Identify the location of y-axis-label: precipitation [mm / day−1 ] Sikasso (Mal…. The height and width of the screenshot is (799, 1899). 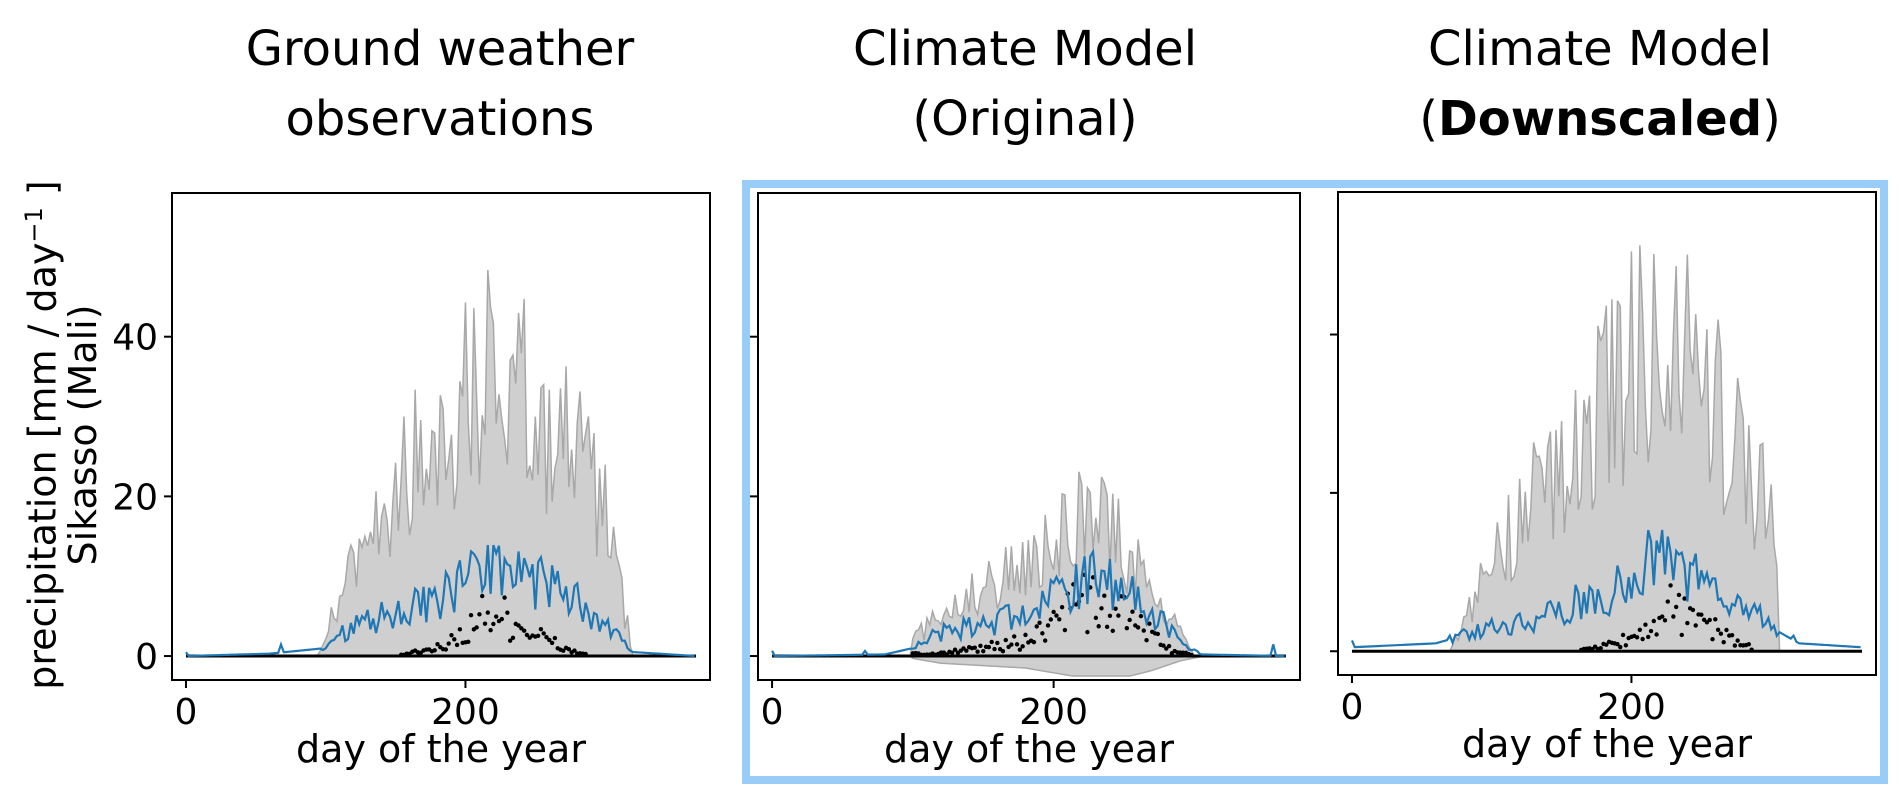
(62, 435).